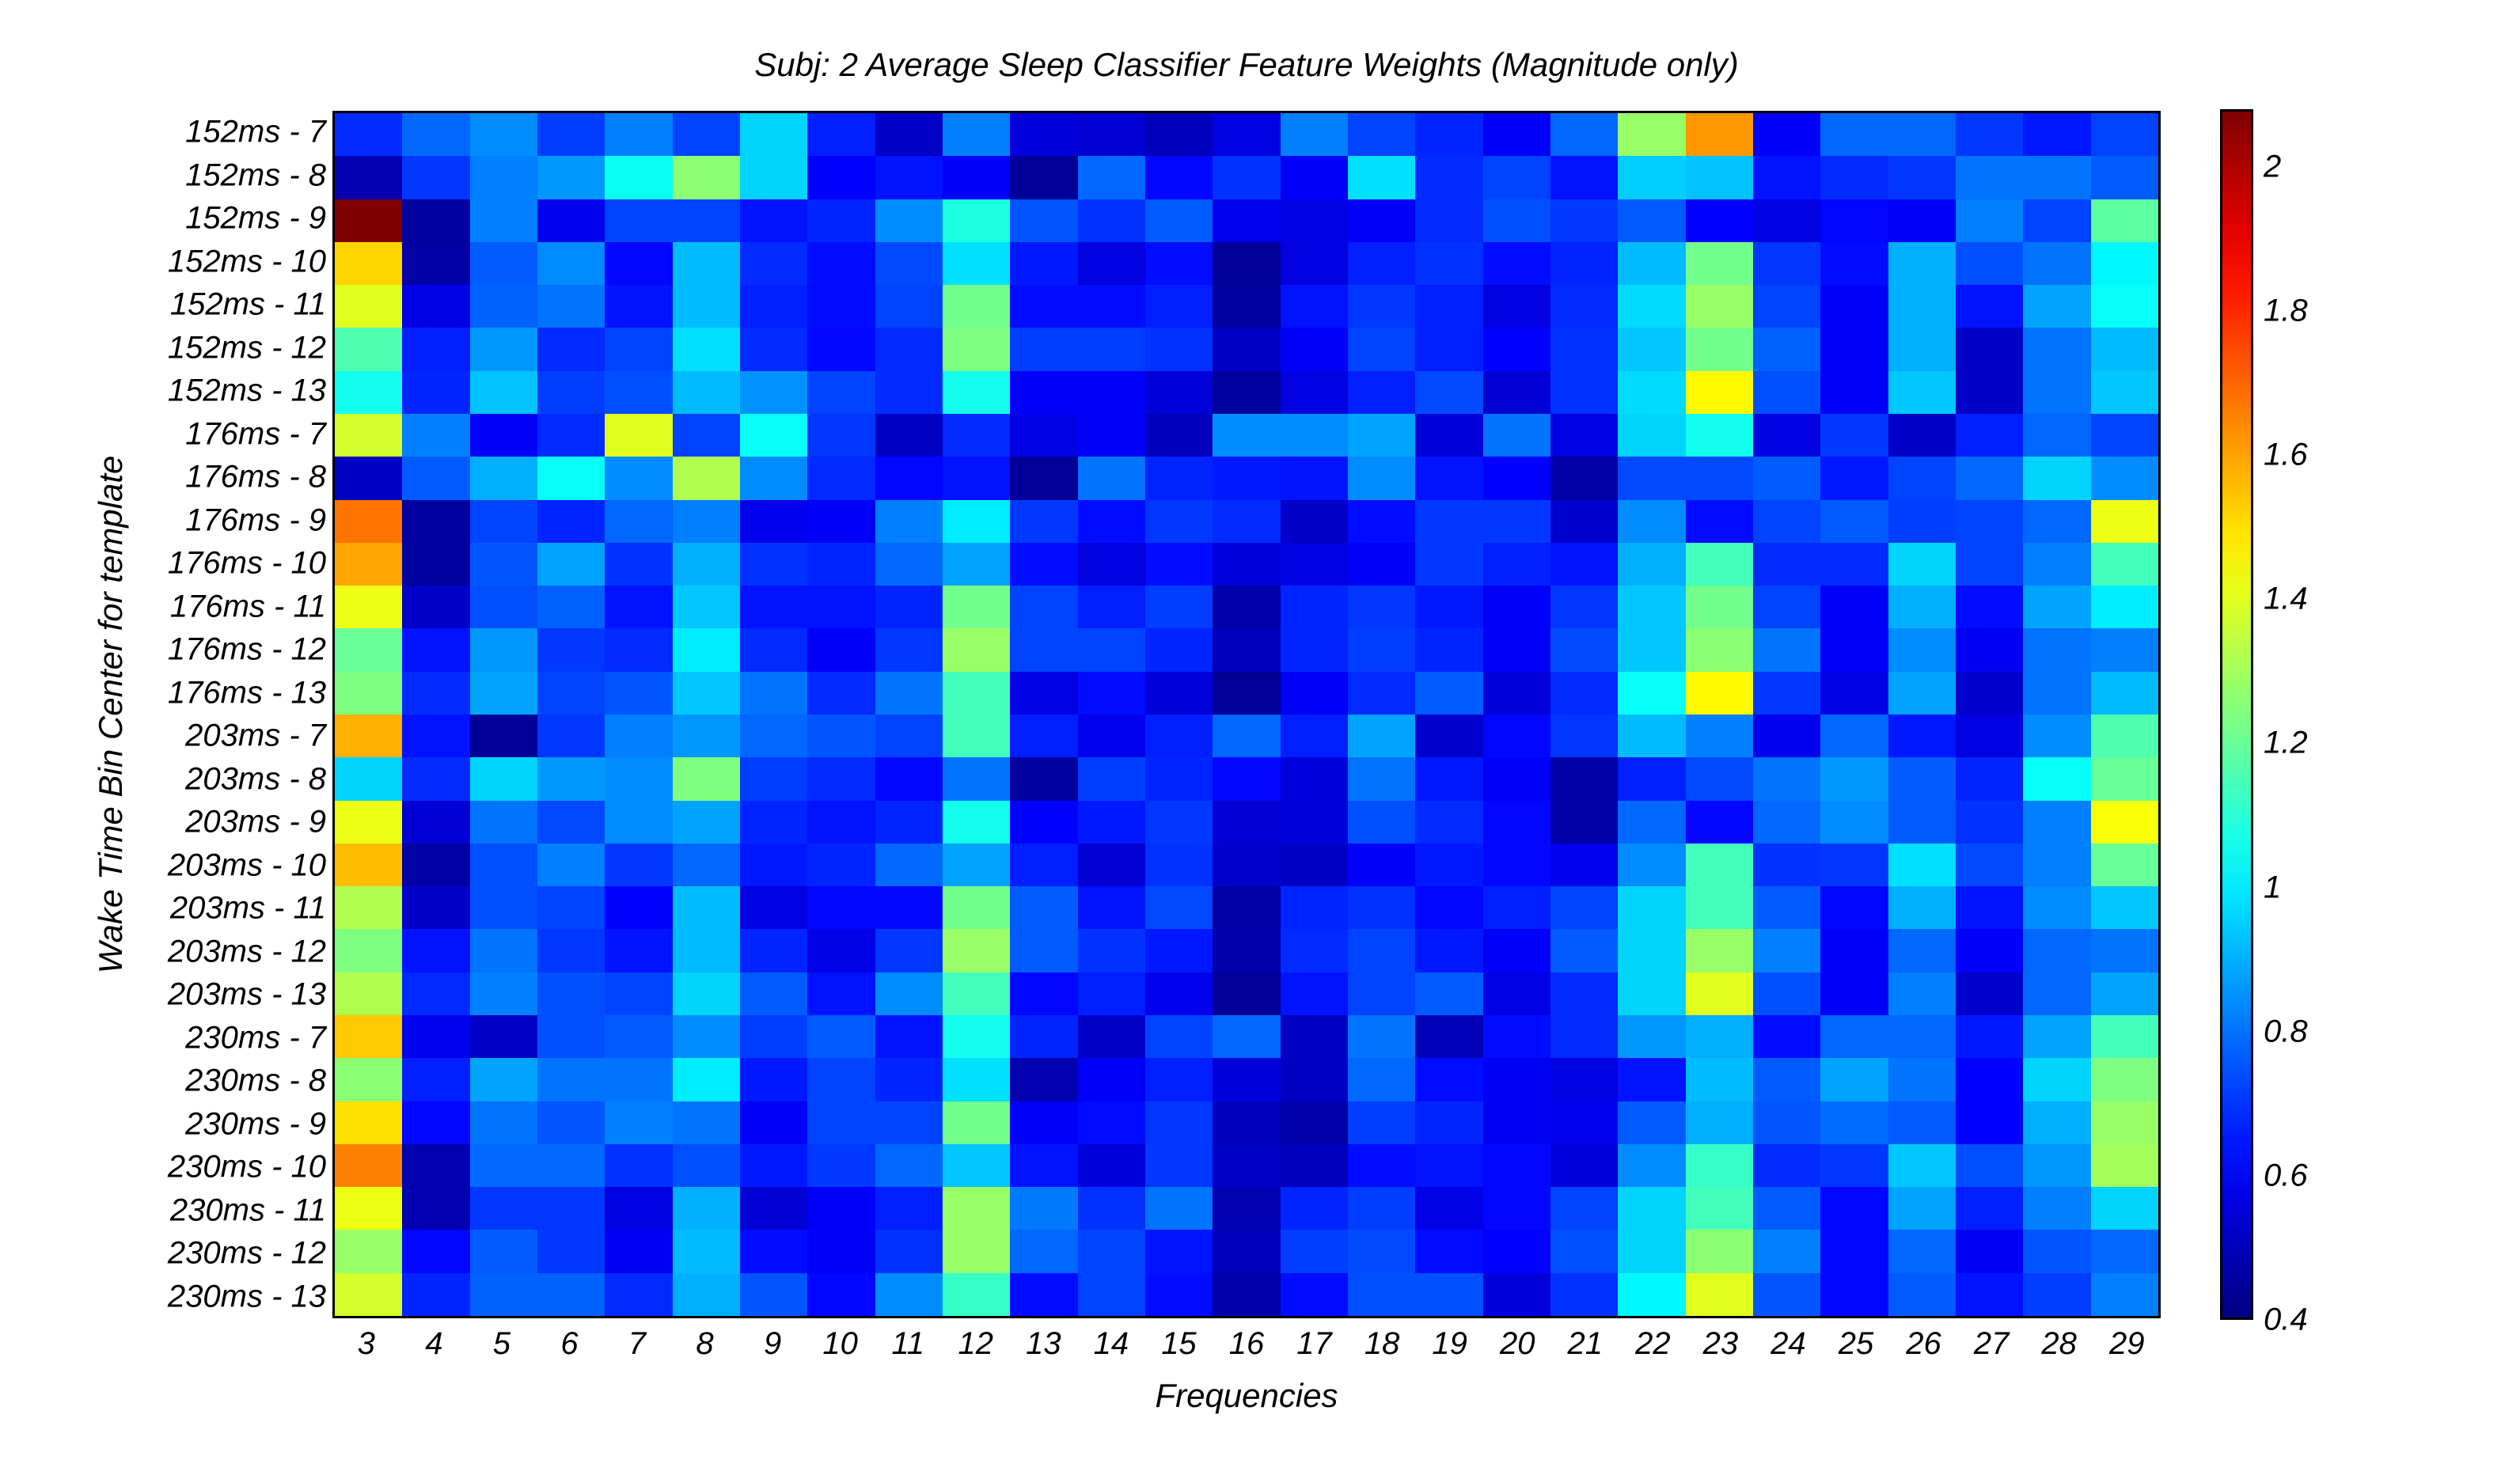 The width and height of the screenshot is (2520, 1471). I want to click on x-tick-label: 27, so click(1992, 1343).